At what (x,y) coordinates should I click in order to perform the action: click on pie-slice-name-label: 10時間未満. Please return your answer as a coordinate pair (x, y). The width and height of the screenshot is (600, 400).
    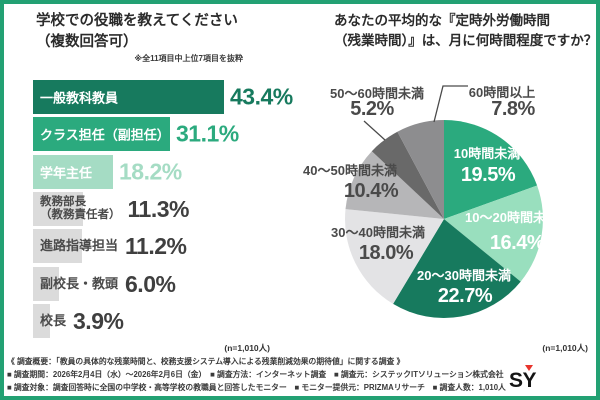
    Looking at the image, I should click on (487, 153).